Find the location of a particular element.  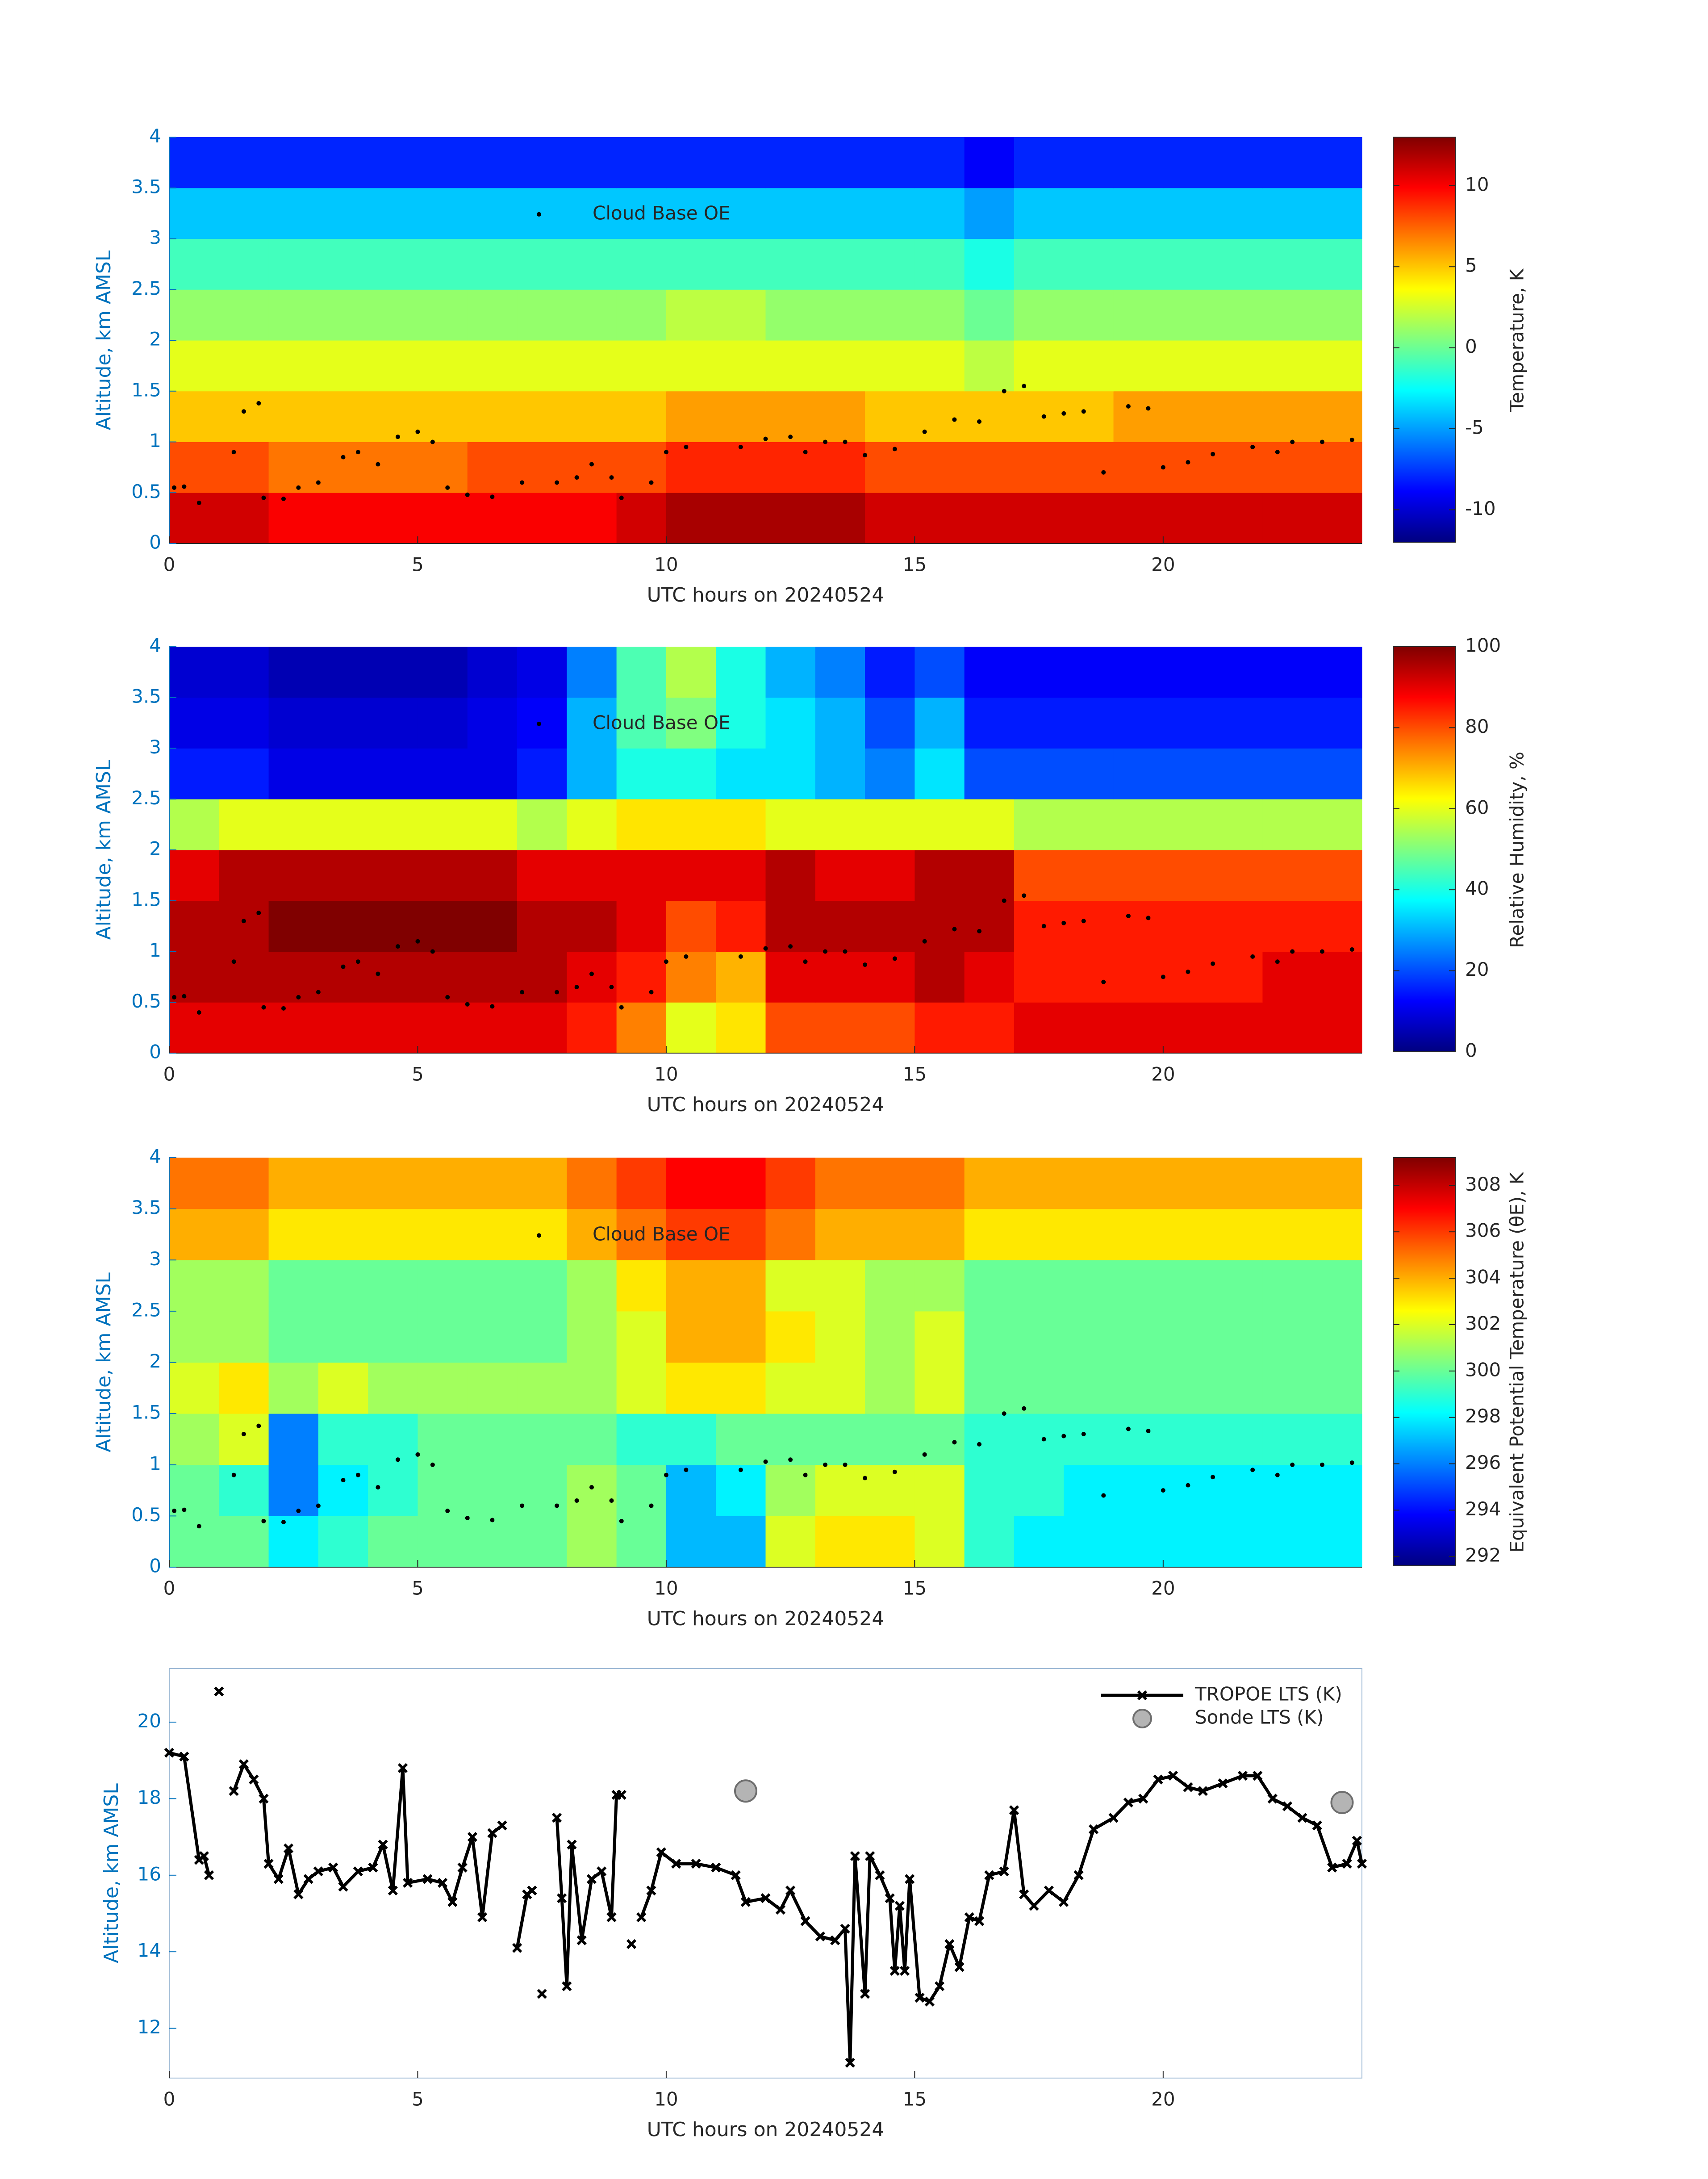

y-tick-label: 0 is located at coordinates (155, 1566).